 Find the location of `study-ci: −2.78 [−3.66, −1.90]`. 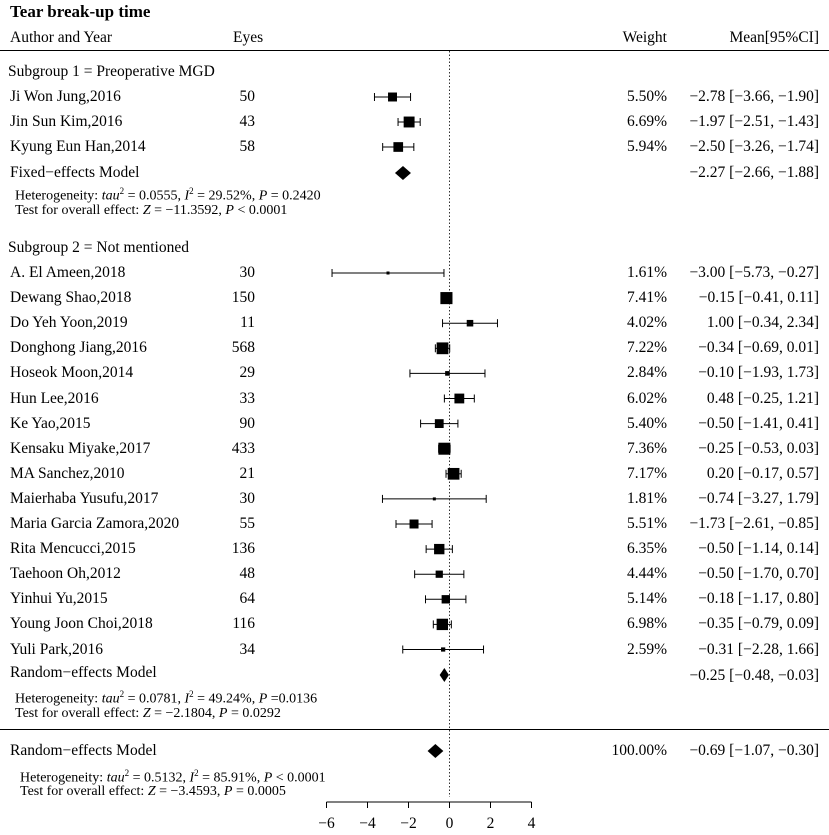

study-ci: −2.78 [−3.66, −1.90] is located at coordinates (754, 96).